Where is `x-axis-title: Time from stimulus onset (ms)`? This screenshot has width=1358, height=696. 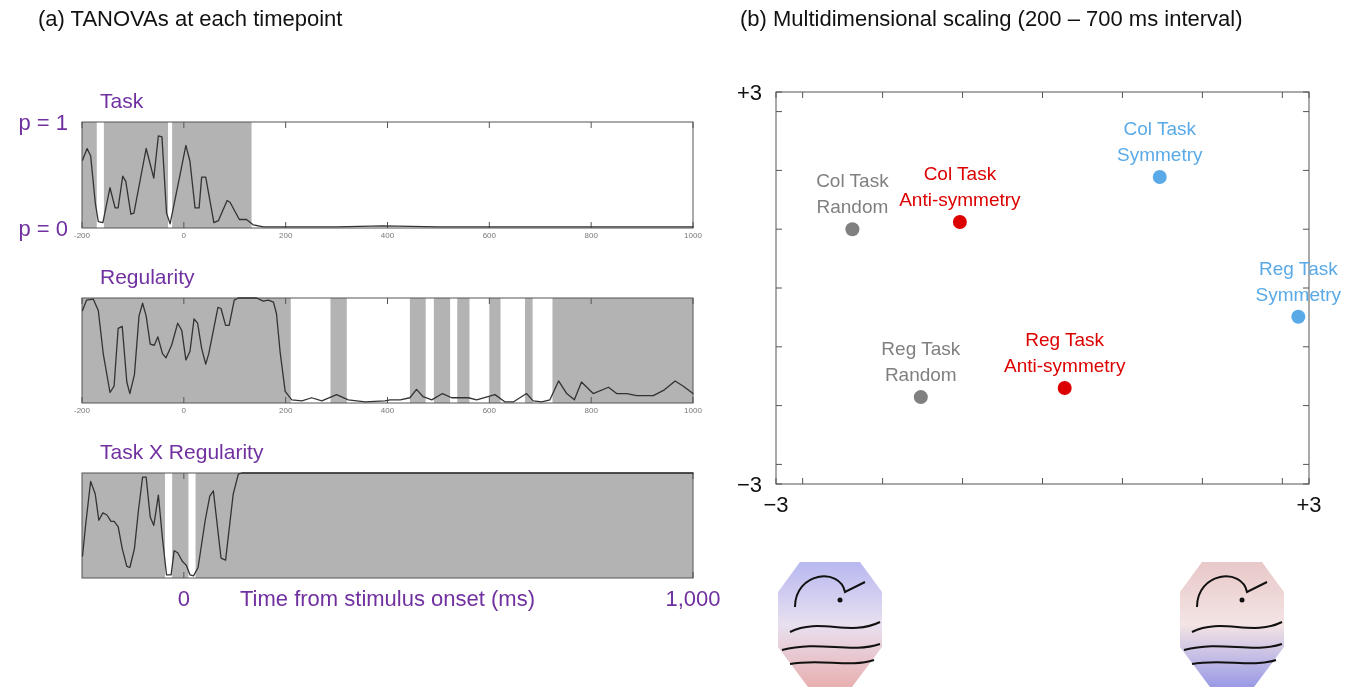
x-axis-title: Time from stimulus onset (ms) is located at coordinates (387, 598).